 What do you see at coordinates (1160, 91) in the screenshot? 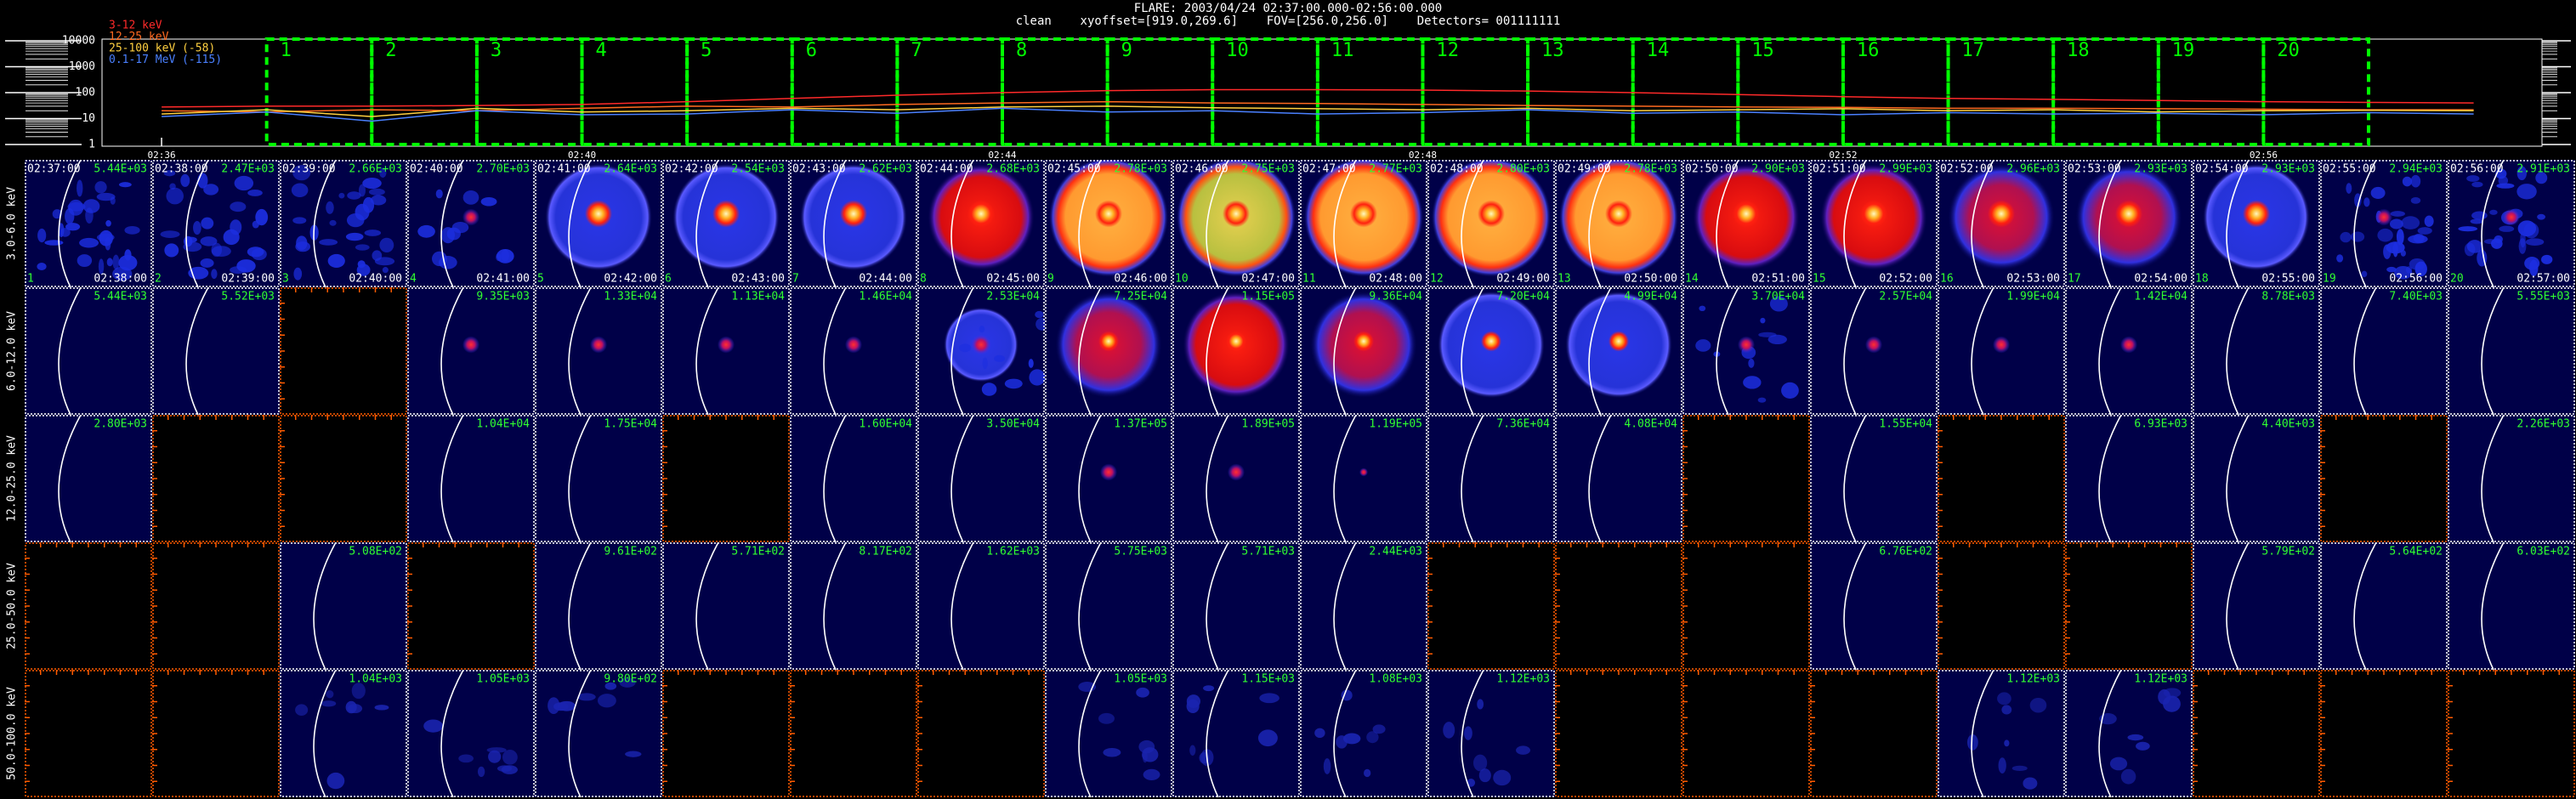
I see `interval-box` at bounding box center [1160, 91].